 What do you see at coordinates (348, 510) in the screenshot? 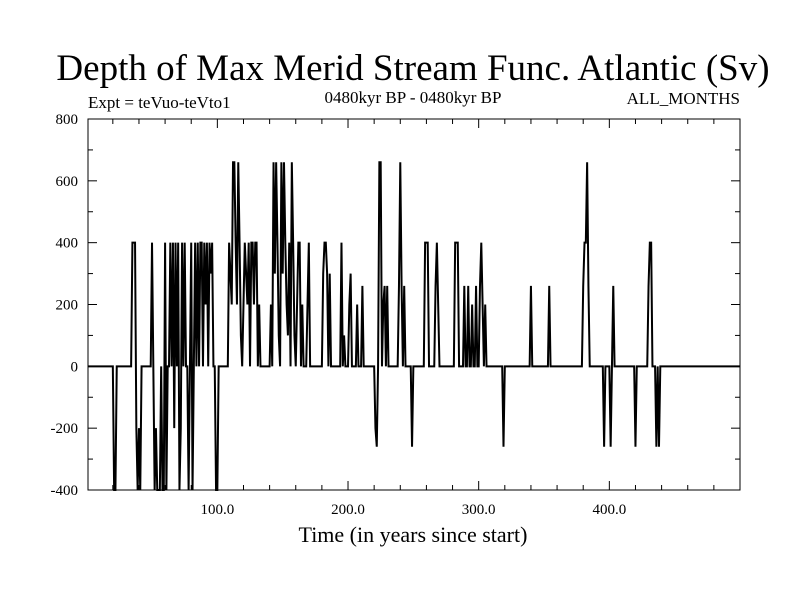
I see `x-tick-label: 200.0` at bounding box center [348, 510].